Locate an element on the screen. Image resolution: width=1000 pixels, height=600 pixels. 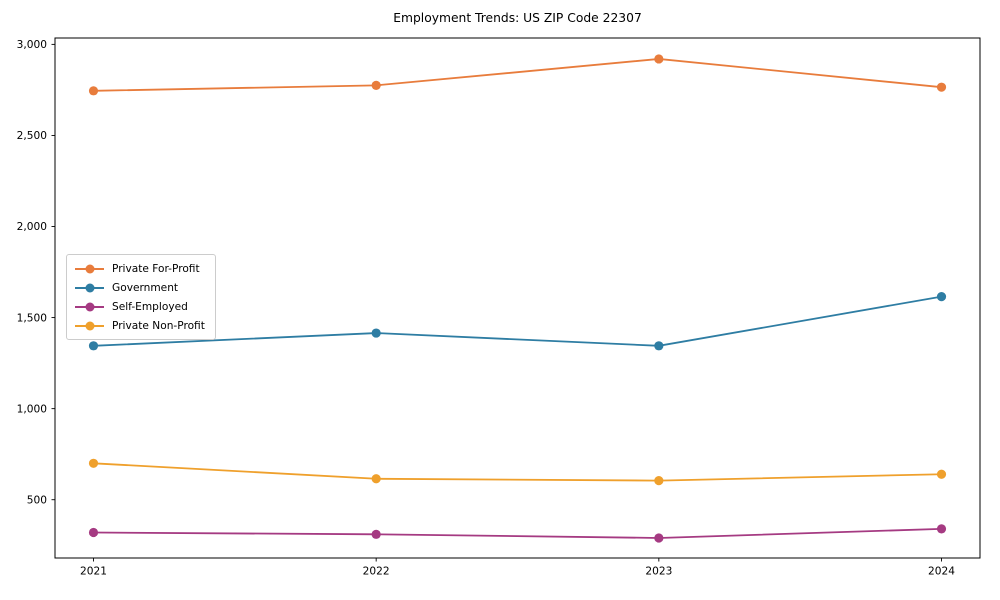
data-point-government-2022 is located at coordinates (376, 333).